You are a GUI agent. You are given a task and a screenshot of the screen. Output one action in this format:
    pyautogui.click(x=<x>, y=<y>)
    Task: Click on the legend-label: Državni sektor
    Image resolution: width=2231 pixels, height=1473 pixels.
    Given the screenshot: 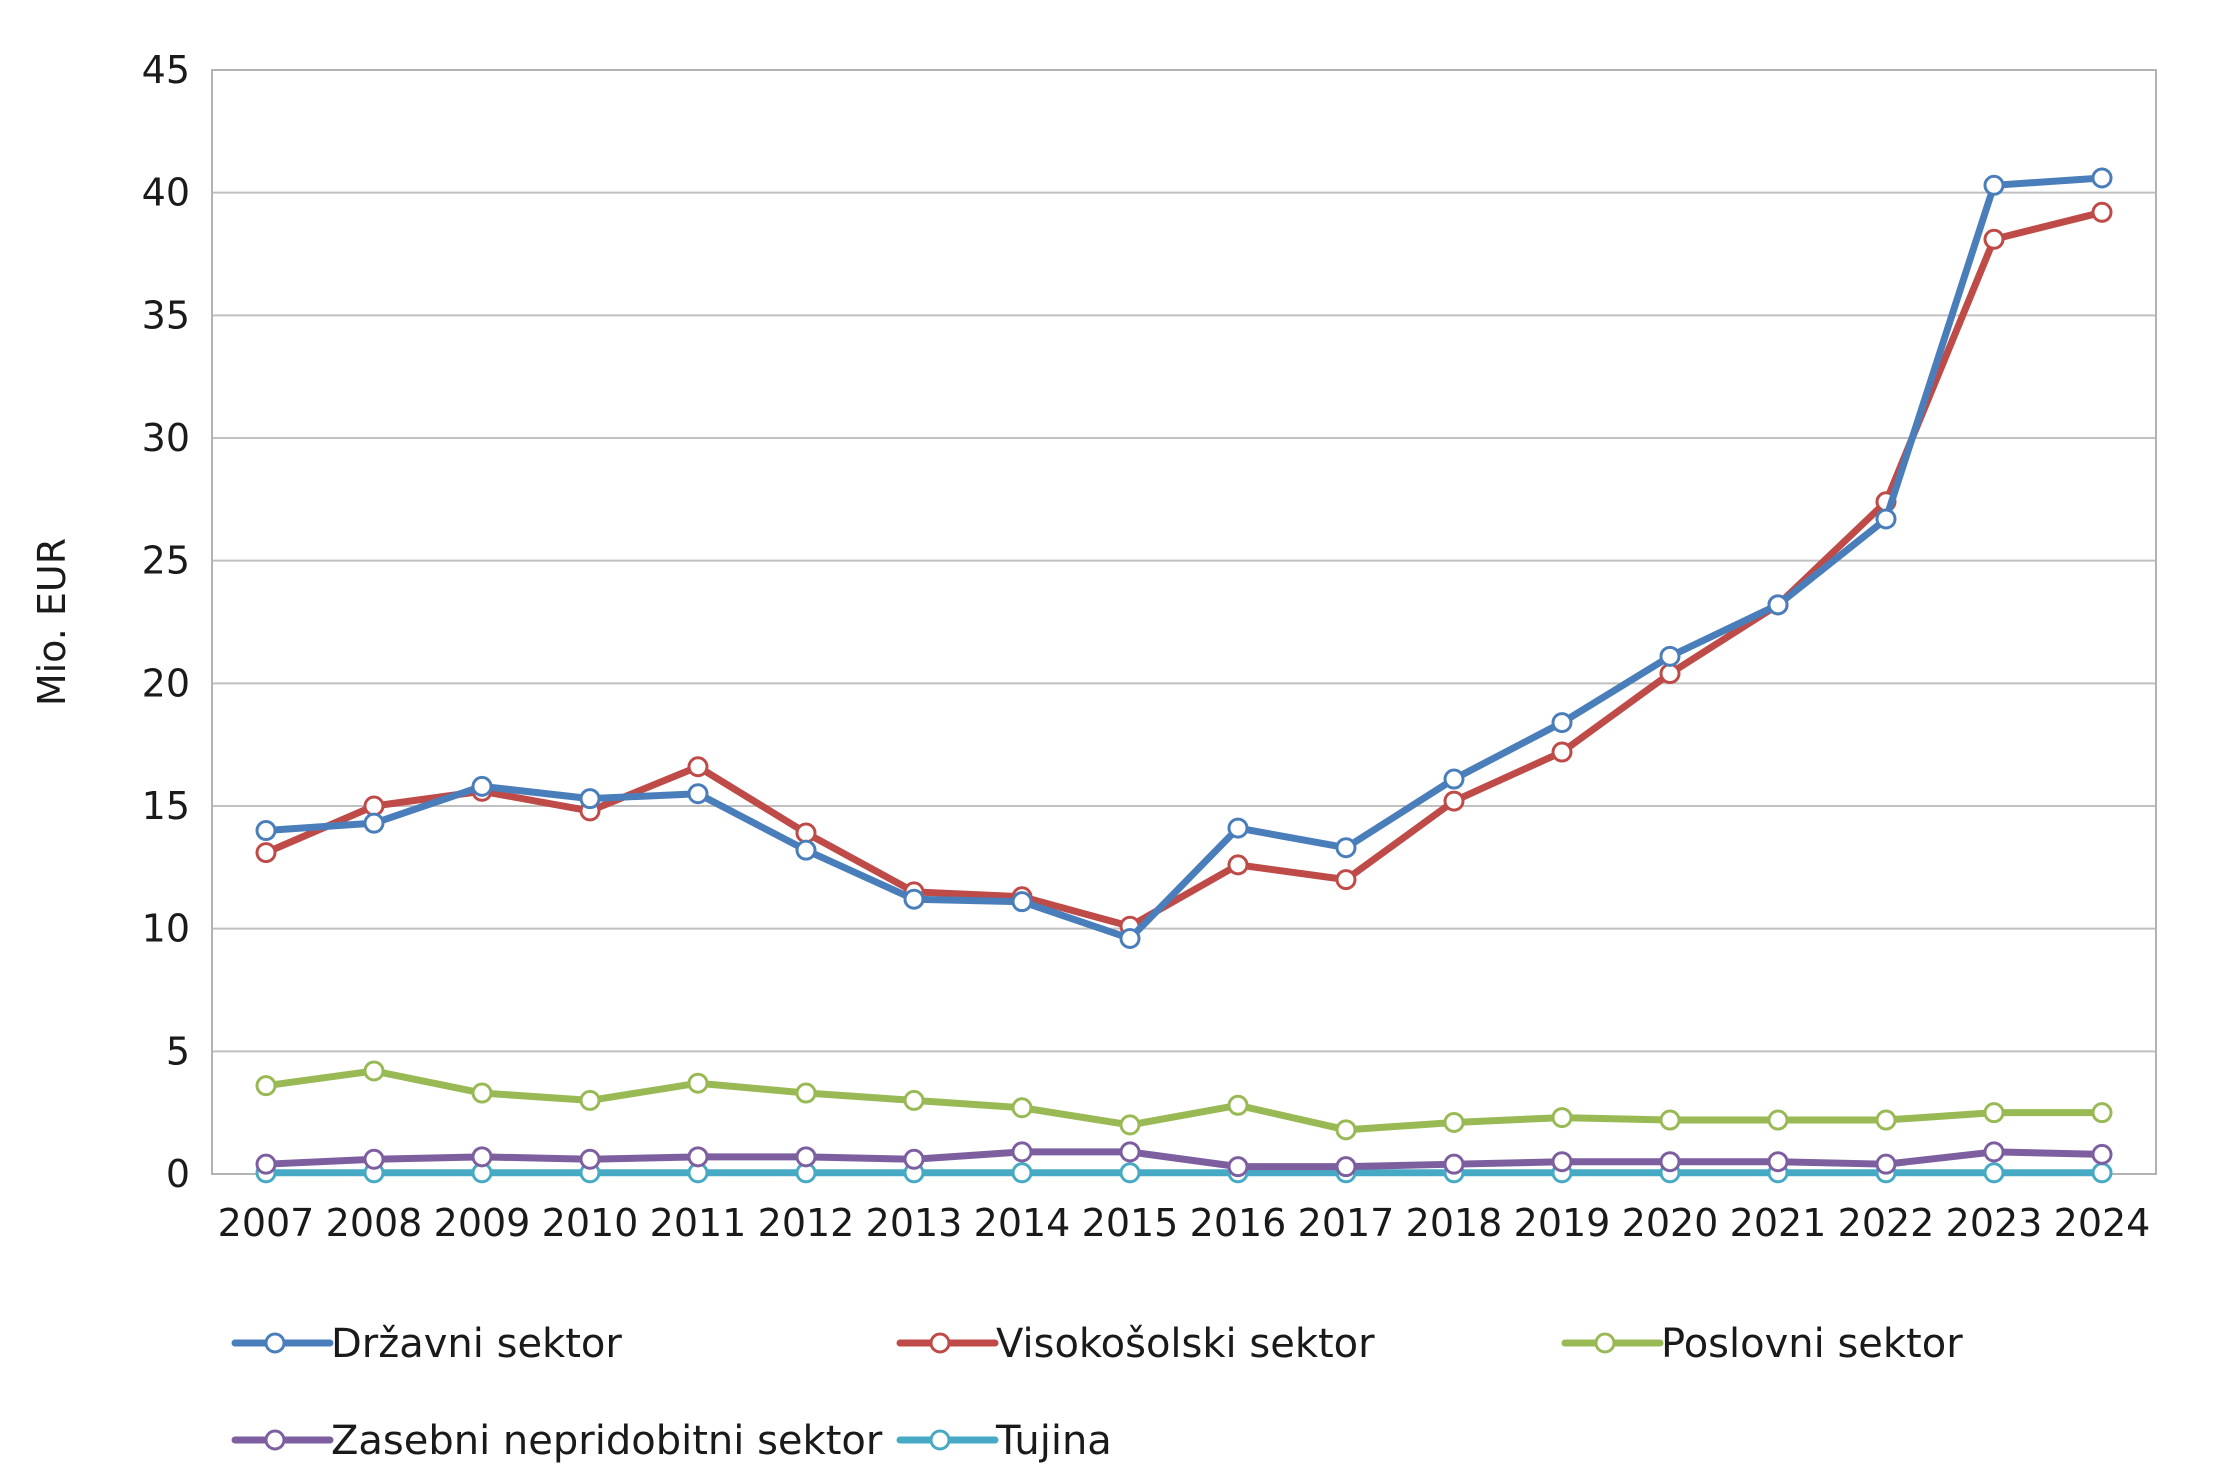 What is the action you would take?
    pyautogui.click(x=476, y=1344)
    